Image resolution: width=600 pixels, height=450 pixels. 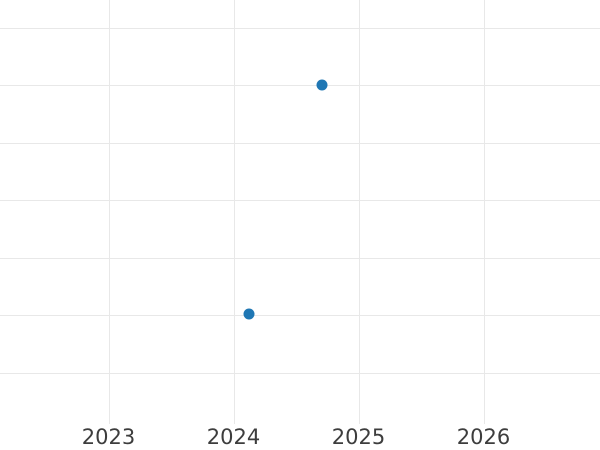 I want to click on x-tick-label: 2023, so click(x=108, y=437).